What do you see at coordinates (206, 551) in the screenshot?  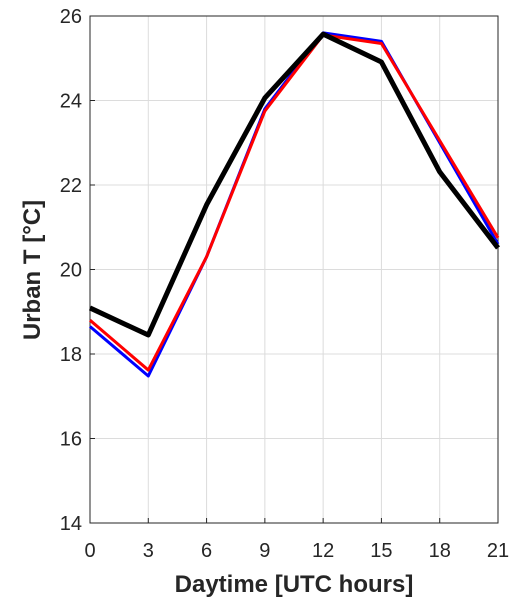 I see `x-tick-label: 6` at bounding box center [206, 551].